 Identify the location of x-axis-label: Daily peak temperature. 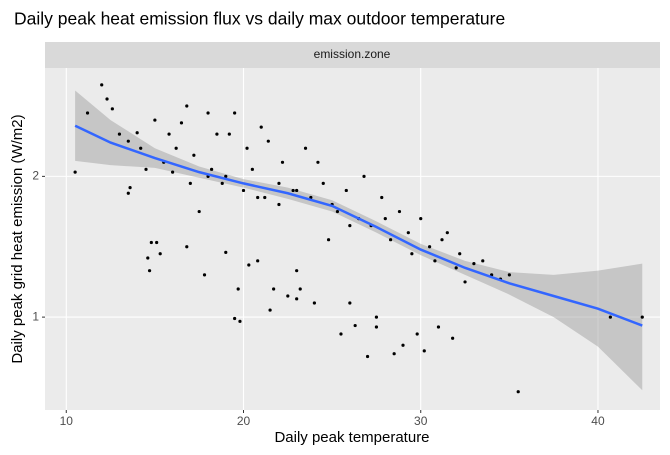
(351, 437).